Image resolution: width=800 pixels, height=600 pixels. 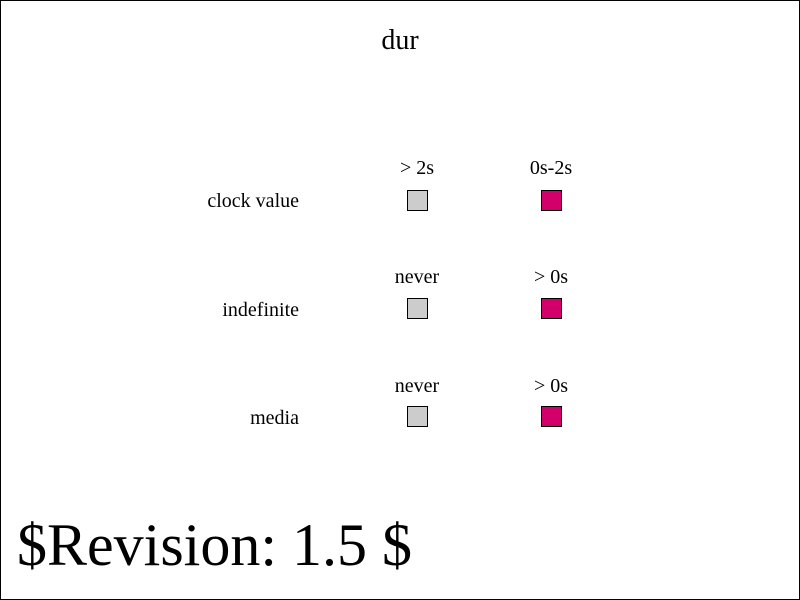 I want to click on clock-value-inactive-square, so click(x=417, y=200).